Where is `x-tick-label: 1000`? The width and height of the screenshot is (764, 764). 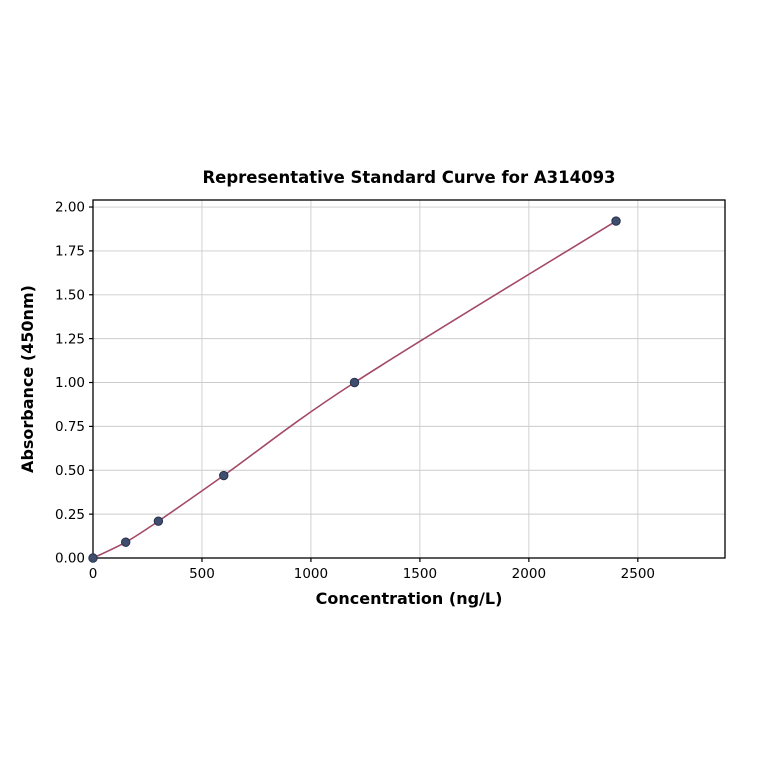 x-tick-label: 1000 is located at coordinates (311, 574).